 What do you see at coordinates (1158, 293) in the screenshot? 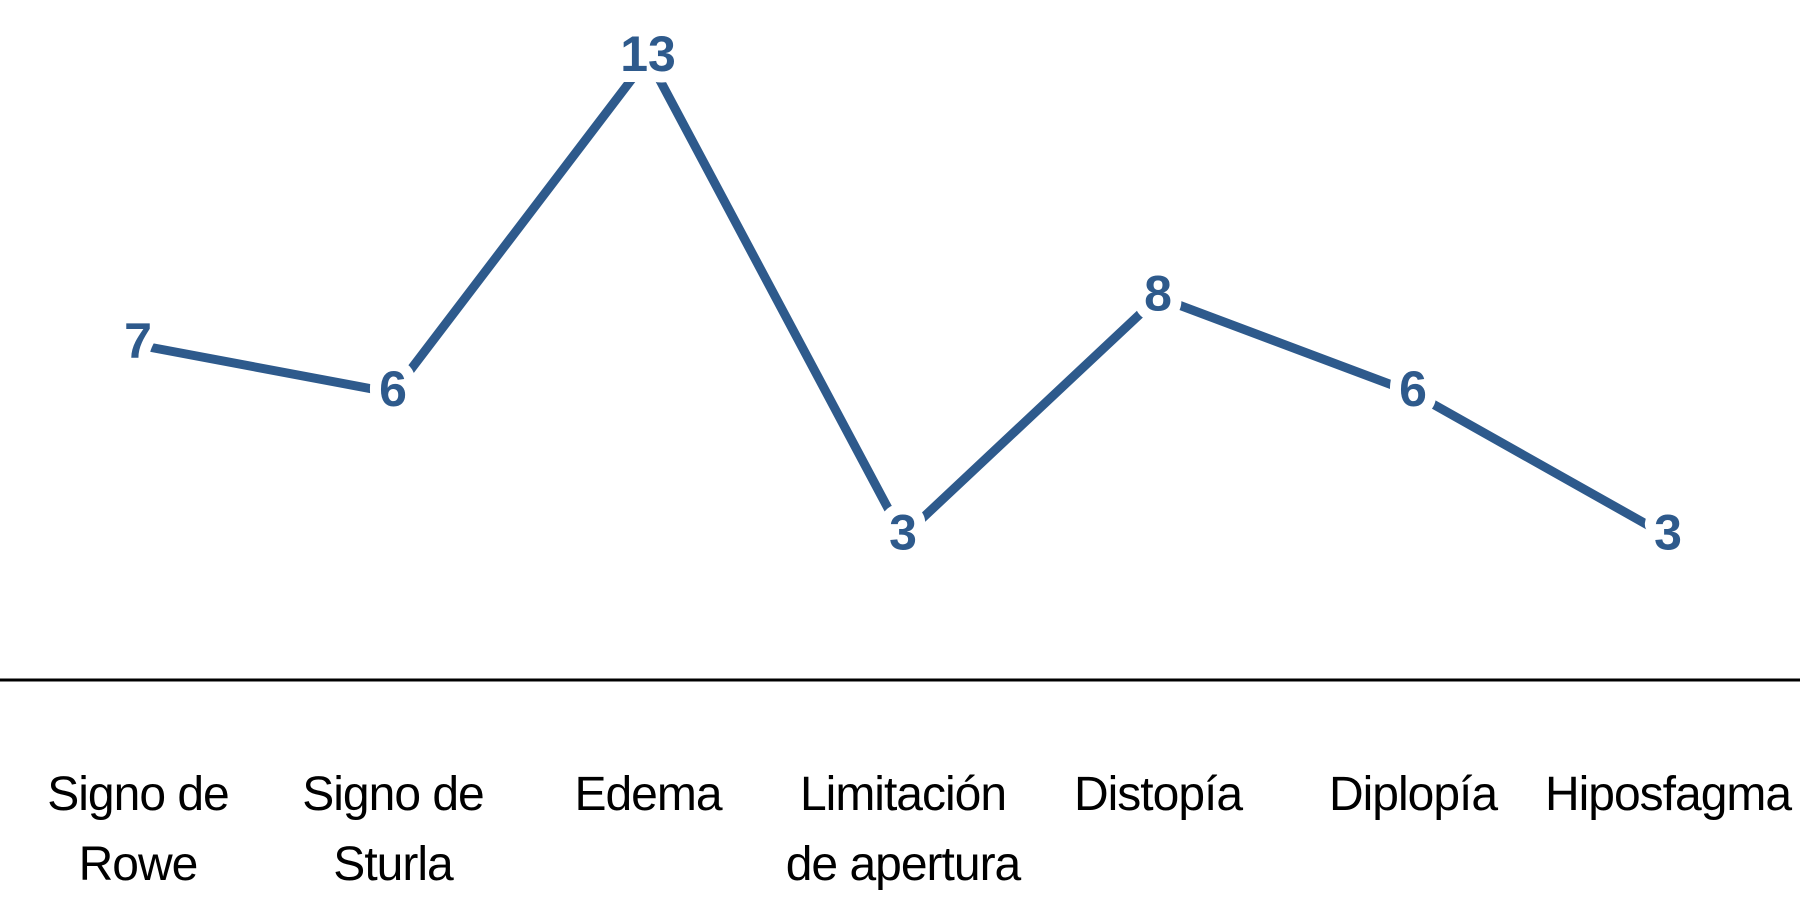
I see `value-label: 8` at bounding box center [1158, 293].